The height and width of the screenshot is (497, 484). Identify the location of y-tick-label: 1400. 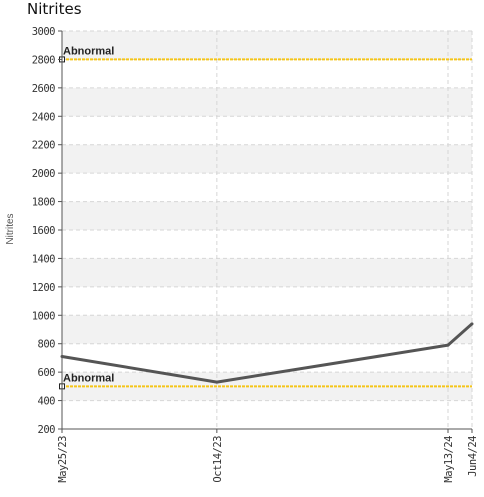
(43, 259).